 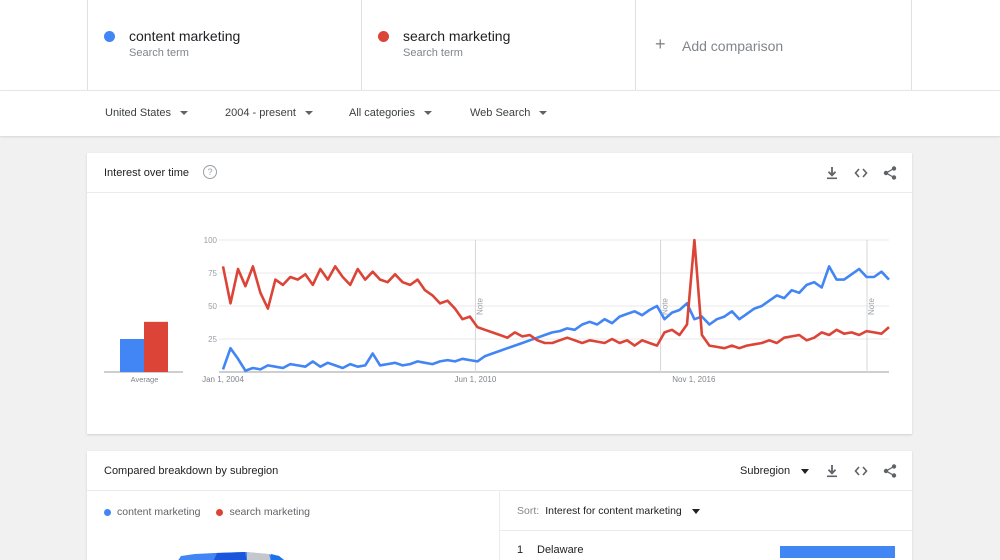 I want to click on column-divider, so click(x=499, y=525).